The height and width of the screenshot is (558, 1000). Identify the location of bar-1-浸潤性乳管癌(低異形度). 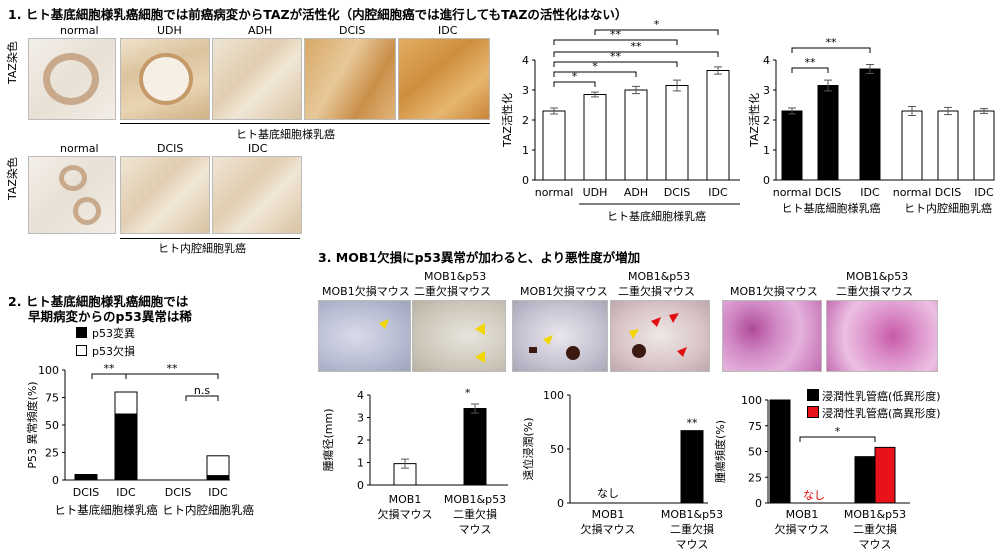
(865, 480).